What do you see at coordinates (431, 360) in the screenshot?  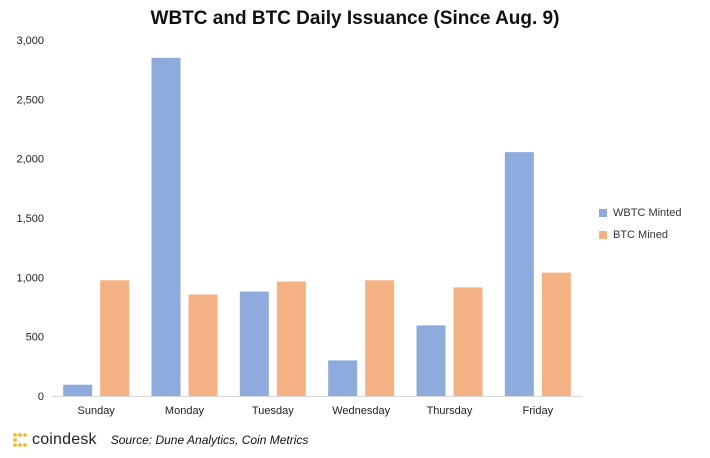 I see `bar-wbtc-thursday` at bounding box center [431, 360].